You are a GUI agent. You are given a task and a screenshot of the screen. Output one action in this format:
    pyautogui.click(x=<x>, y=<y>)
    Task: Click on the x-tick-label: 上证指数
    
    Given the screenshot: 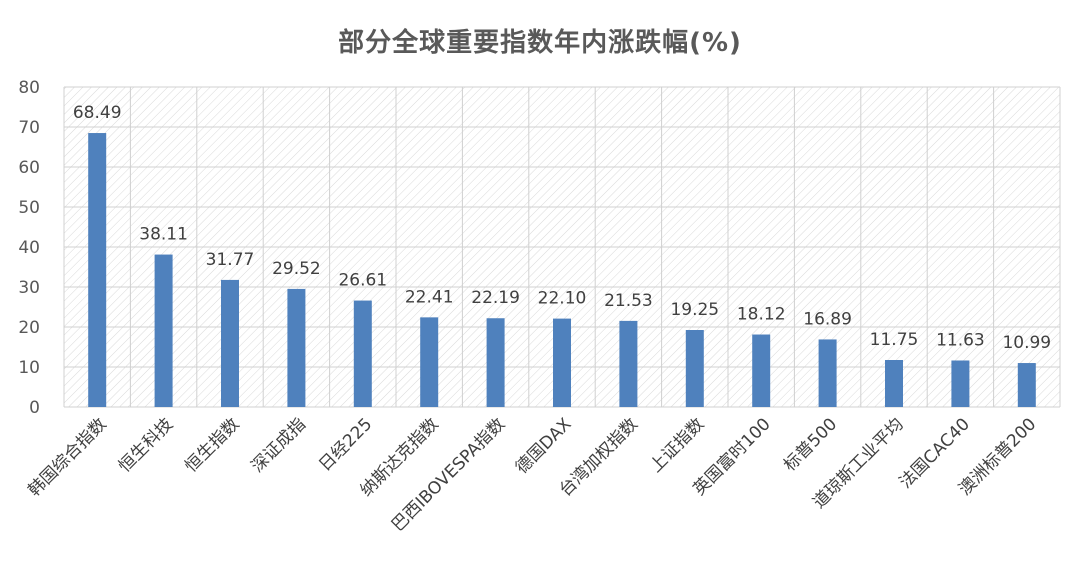 What is the action you would take?
    pyautogui.click(x=677, y=445)
    